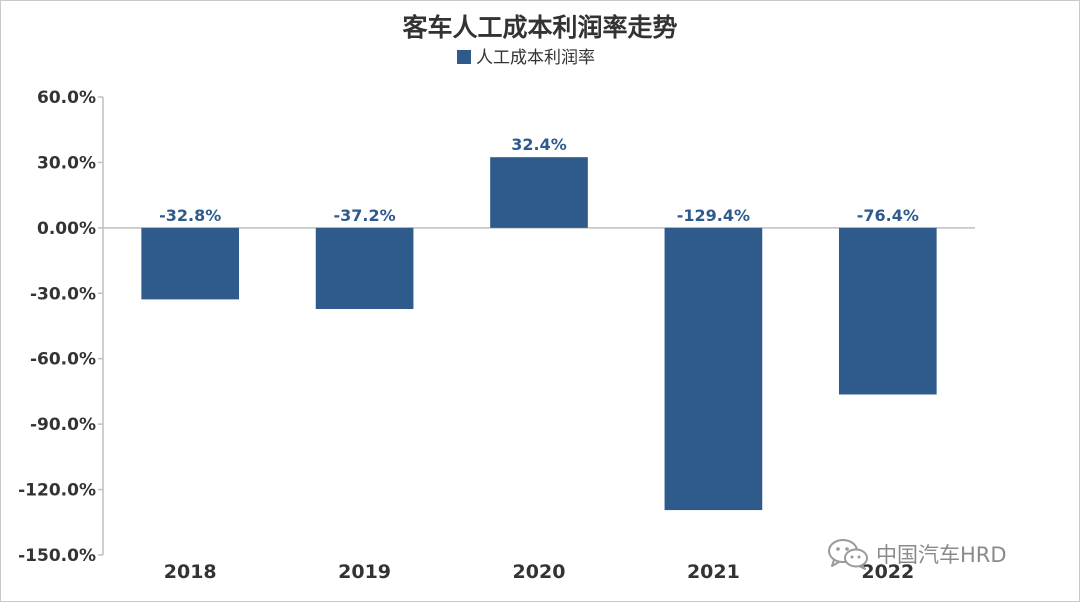 The width and height of the screenshot is (1080, 602). Describe the element at coordinates (365, 215) in the screenshot. I see `data-label: -37.2%` at that location.